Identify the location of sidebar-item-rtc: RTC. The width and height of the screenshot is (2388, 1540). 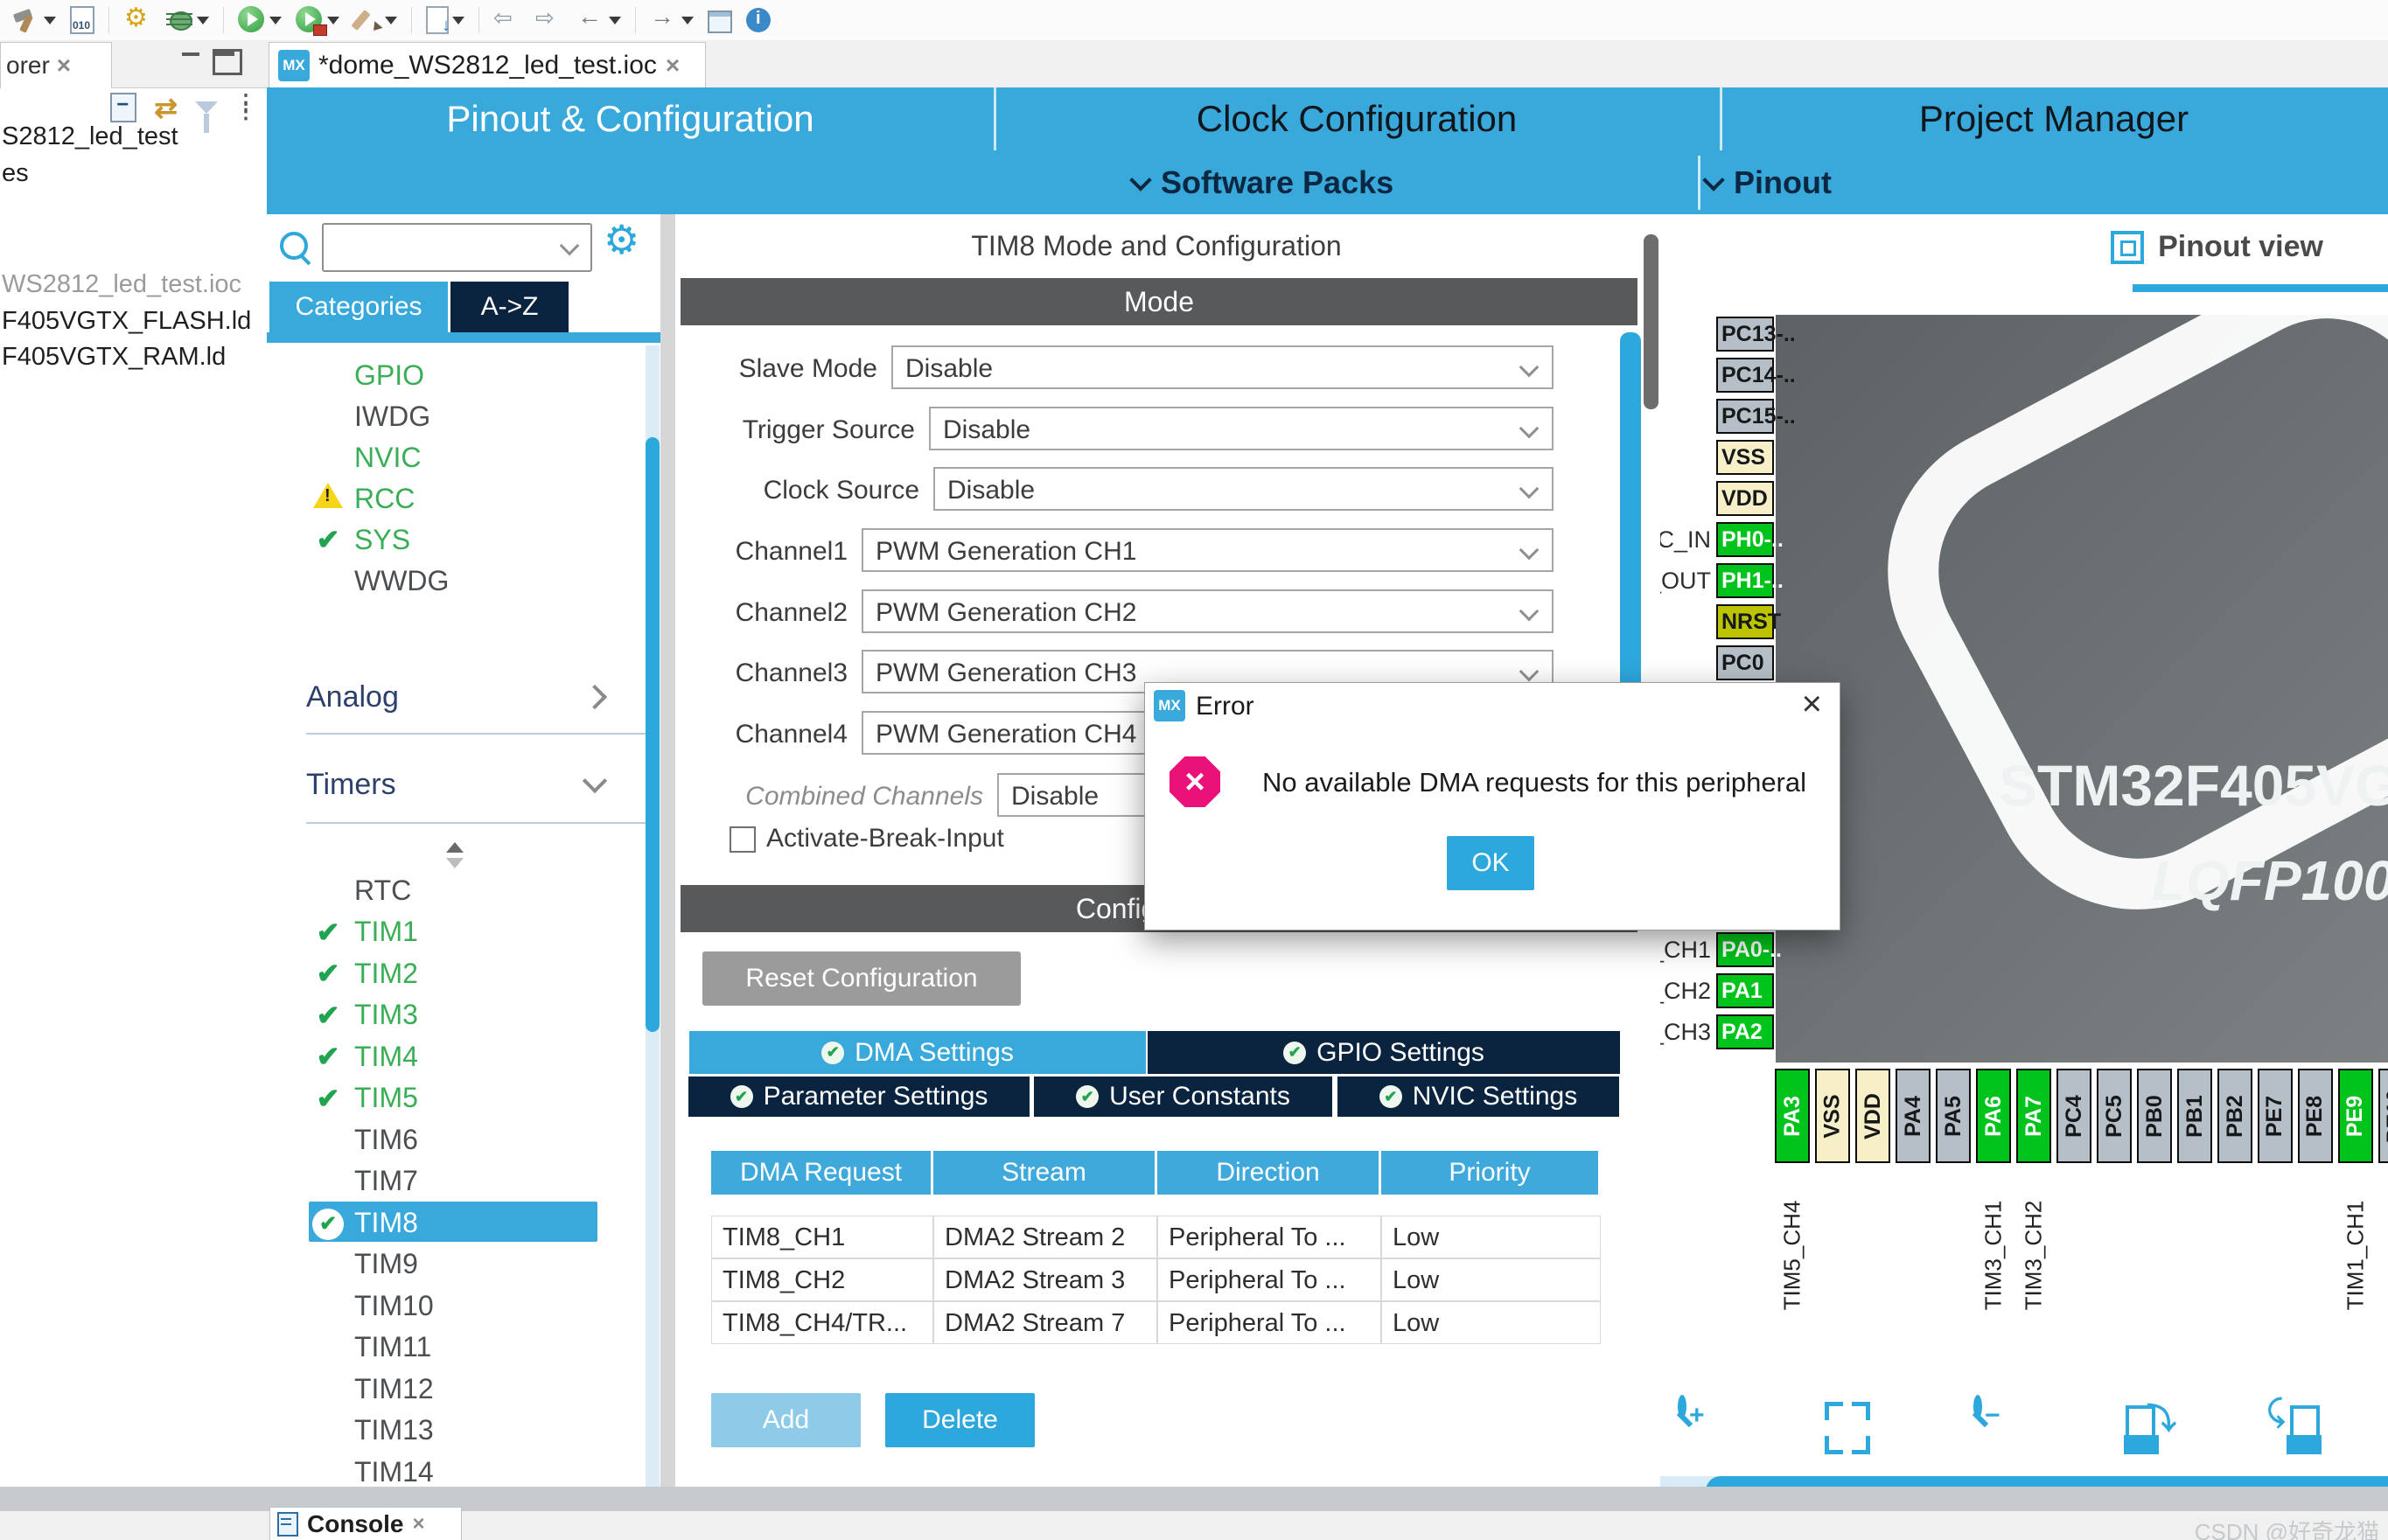
(455, 890).